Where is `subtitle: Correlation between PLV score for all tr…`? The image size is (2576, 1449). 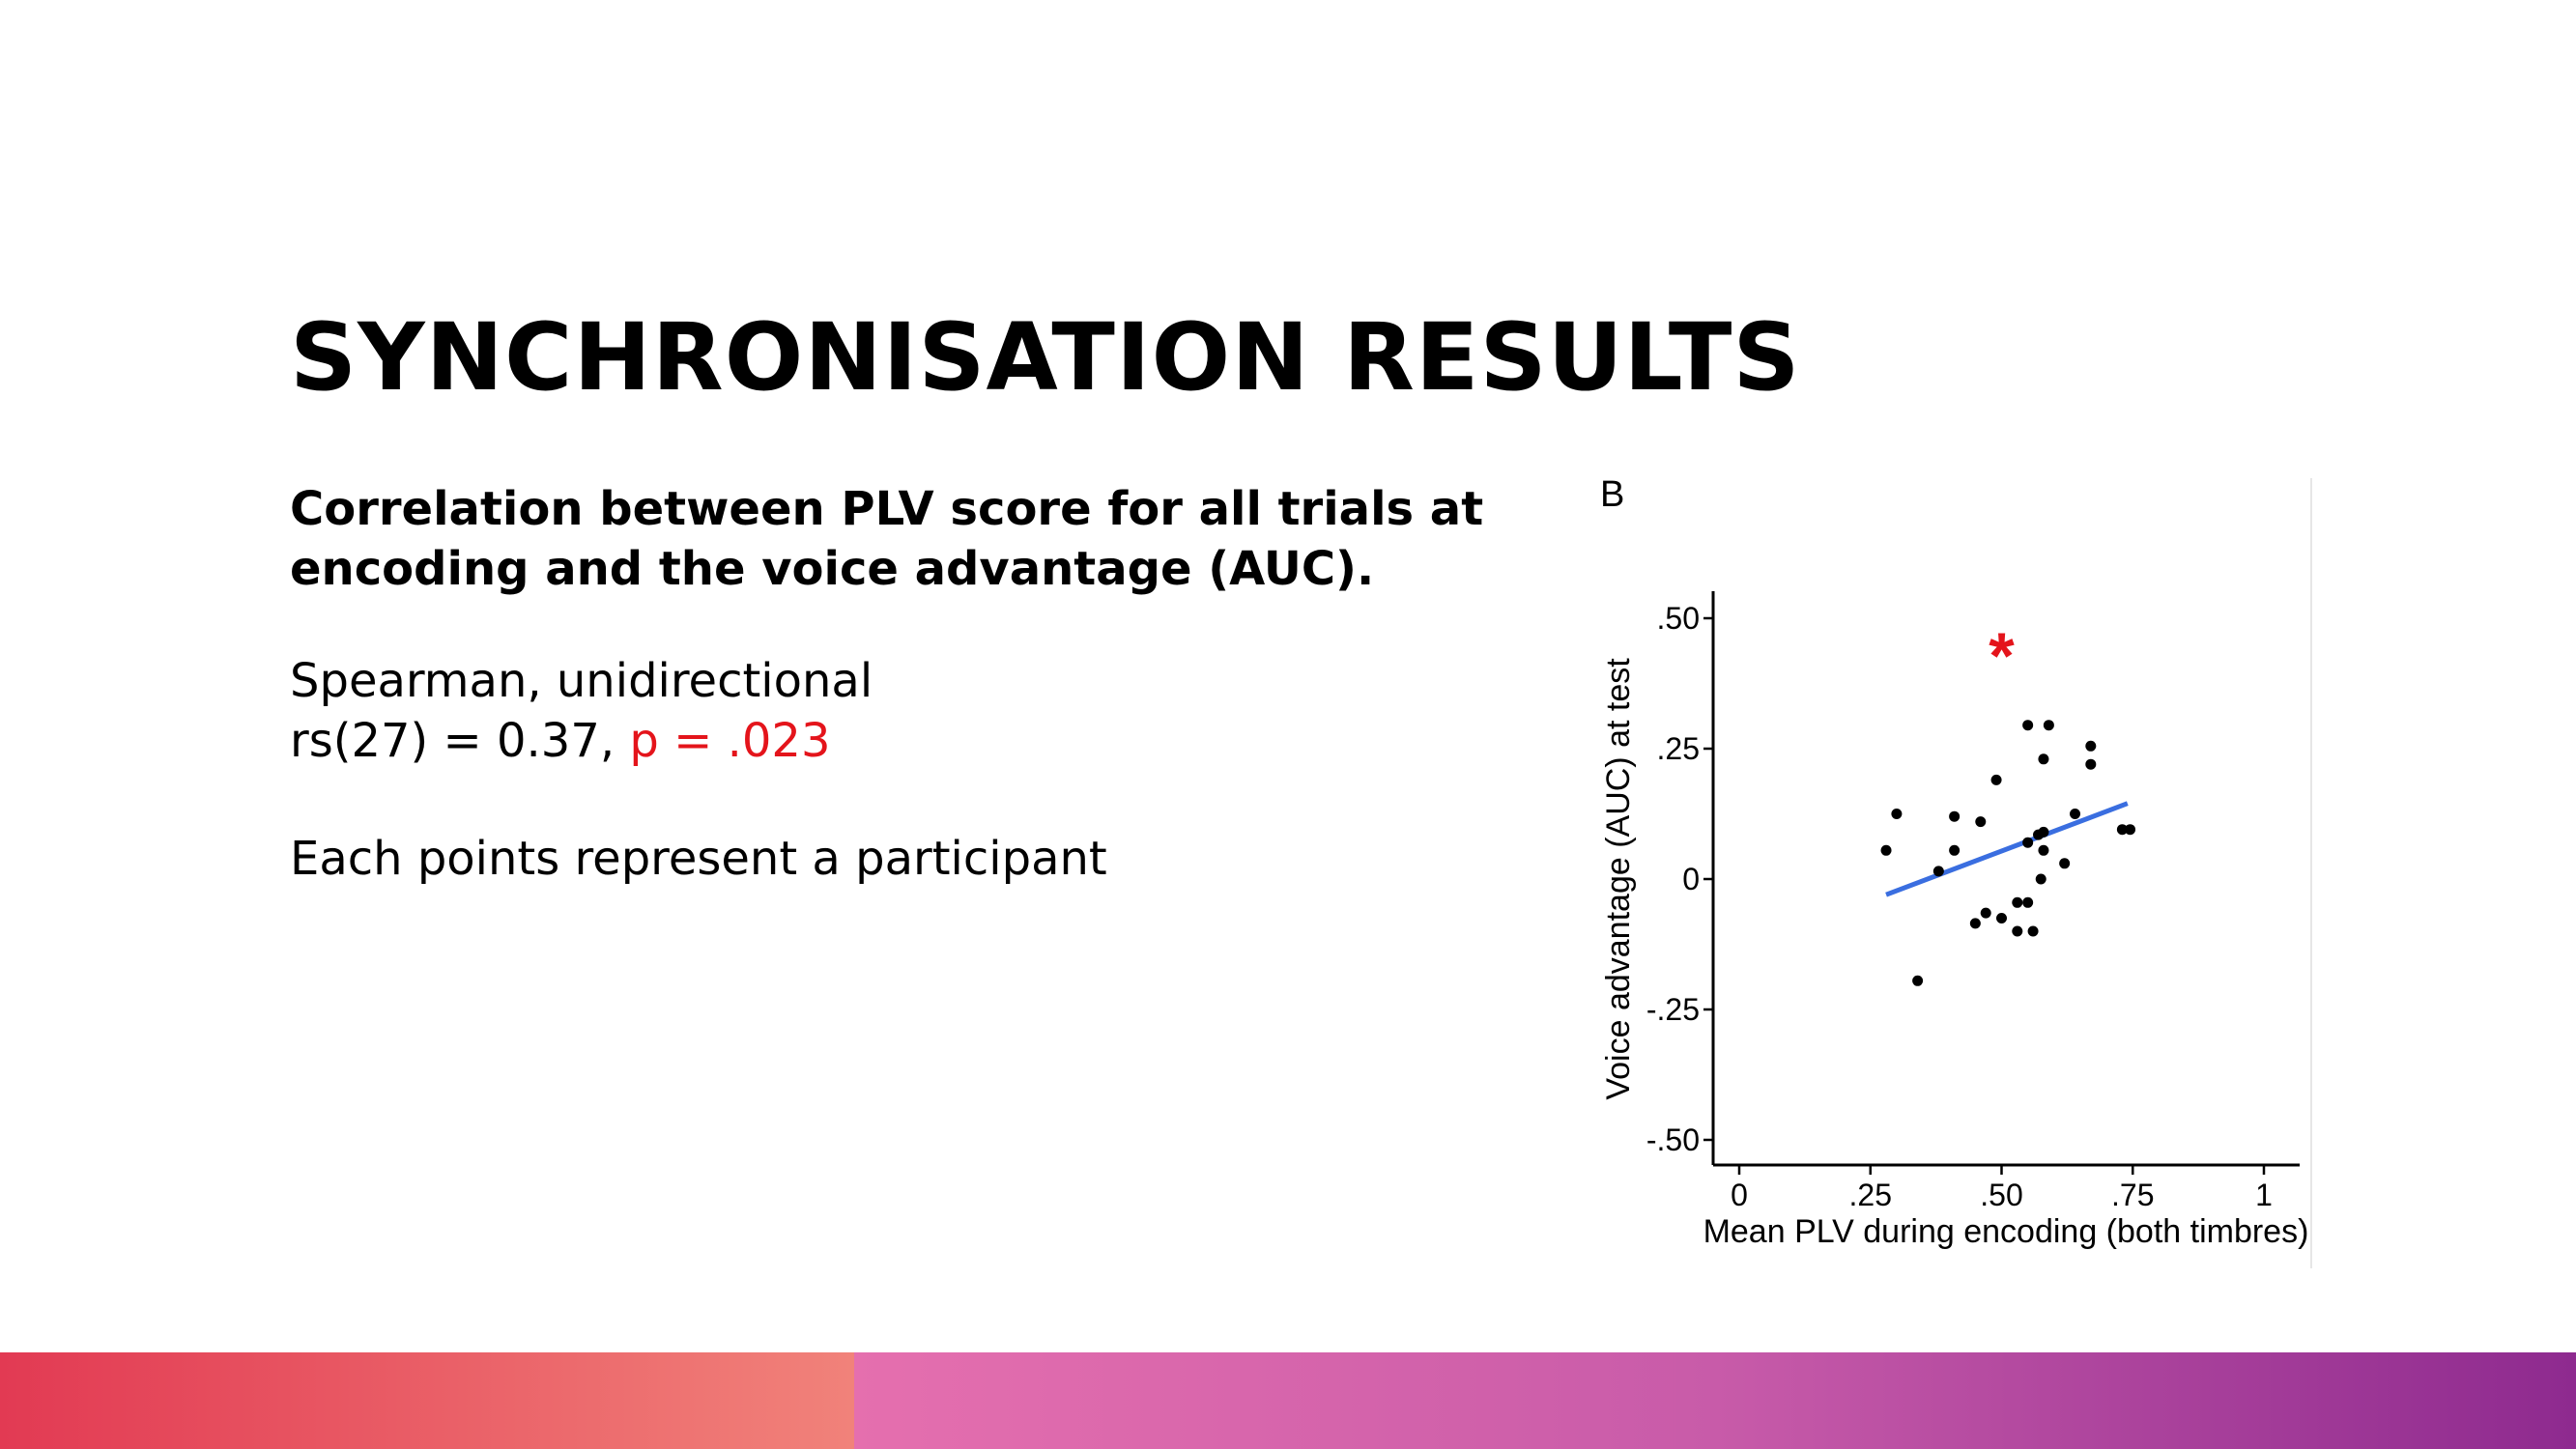
subtitle: Correlation between PLV score for all tr… is located at coordinates (887, 539).